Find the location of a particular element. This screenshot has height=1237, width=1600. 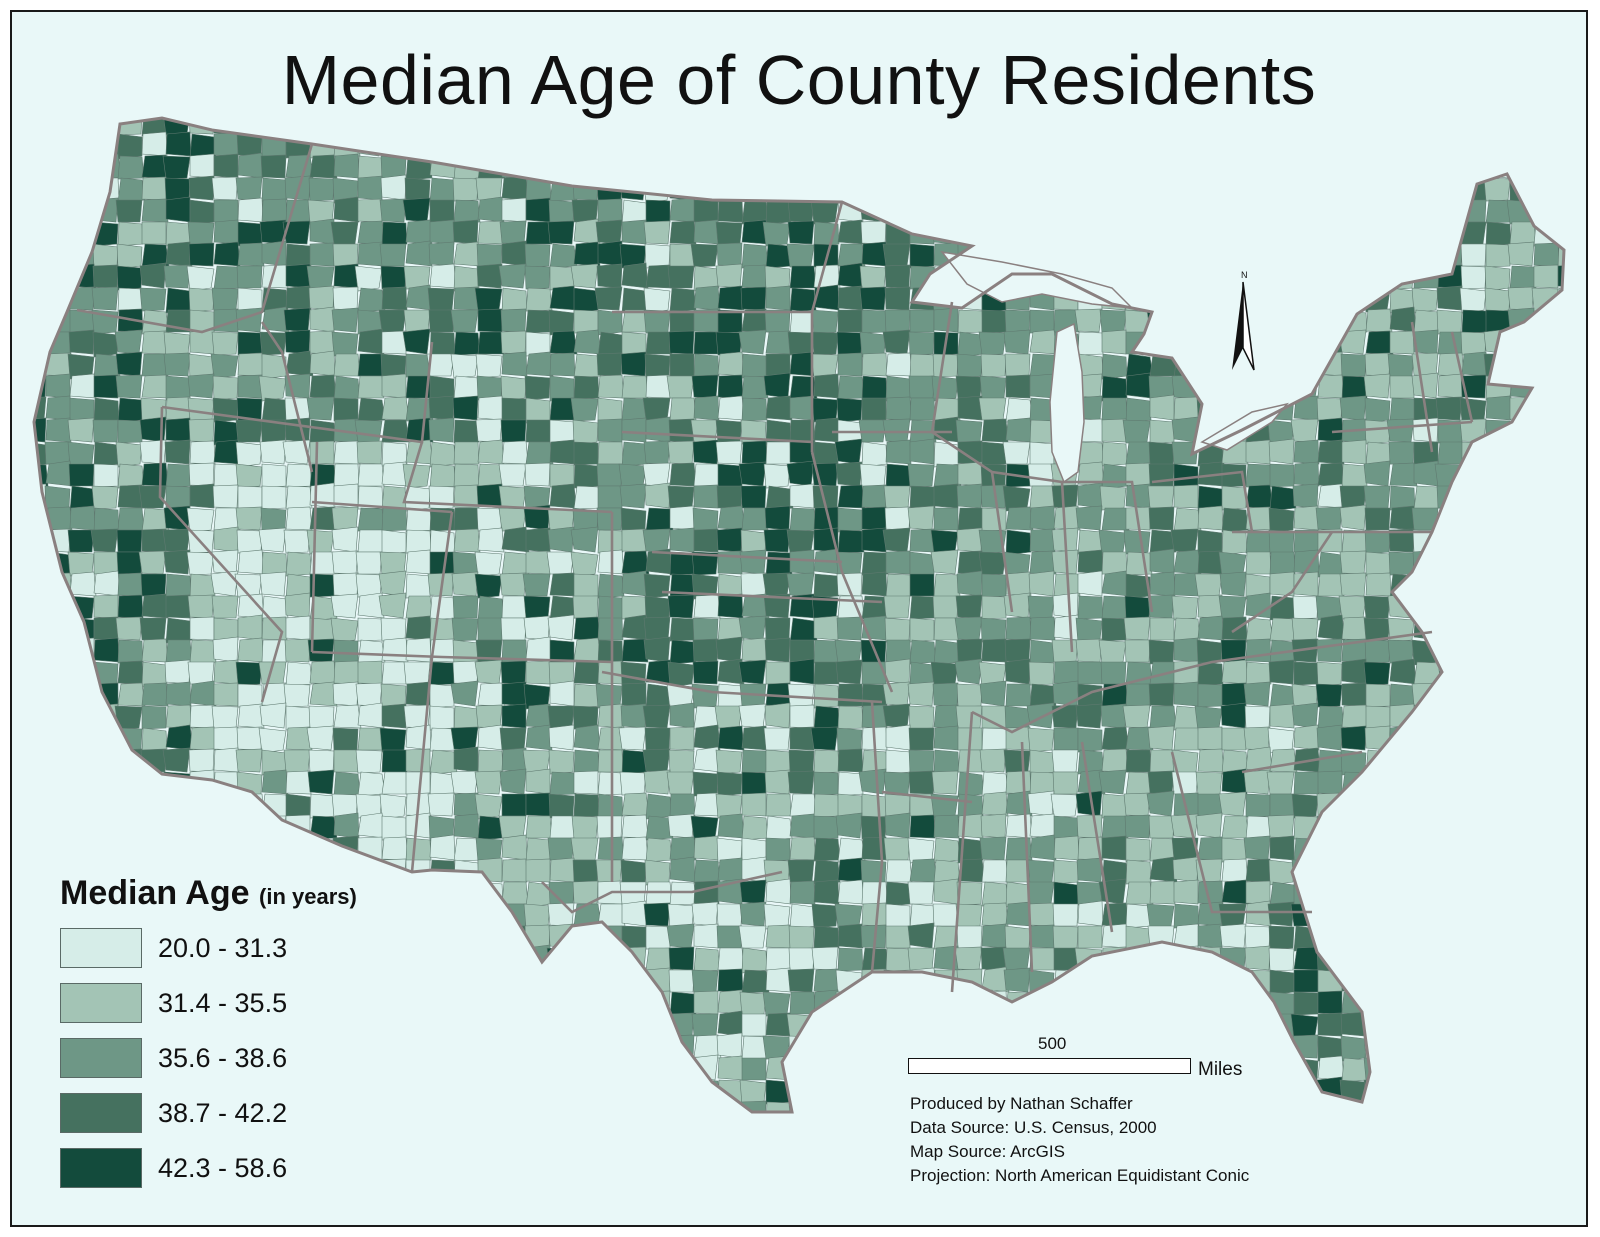

legend-unit: (in years) is located at coordinates (308, 896).